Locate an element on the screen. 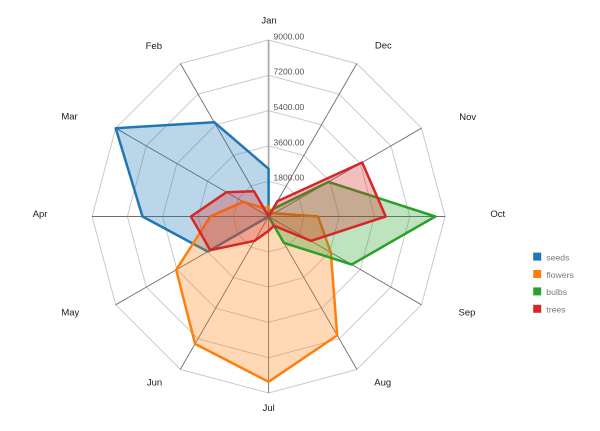  svg-text: seeds is located at coordinates (558, 257).